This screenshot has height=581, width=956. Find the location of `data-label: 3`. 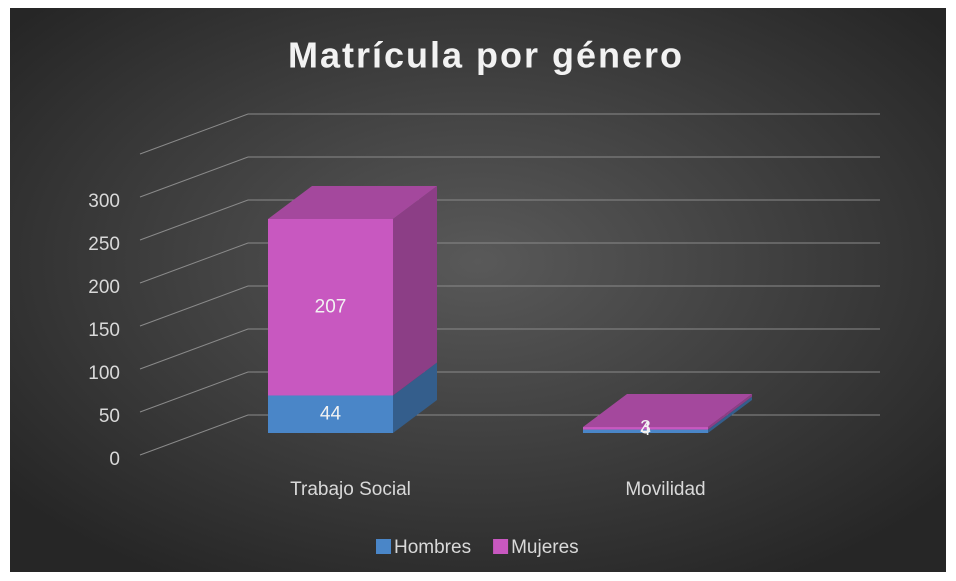

data-label: 3 is located at coordinates (645, 427).